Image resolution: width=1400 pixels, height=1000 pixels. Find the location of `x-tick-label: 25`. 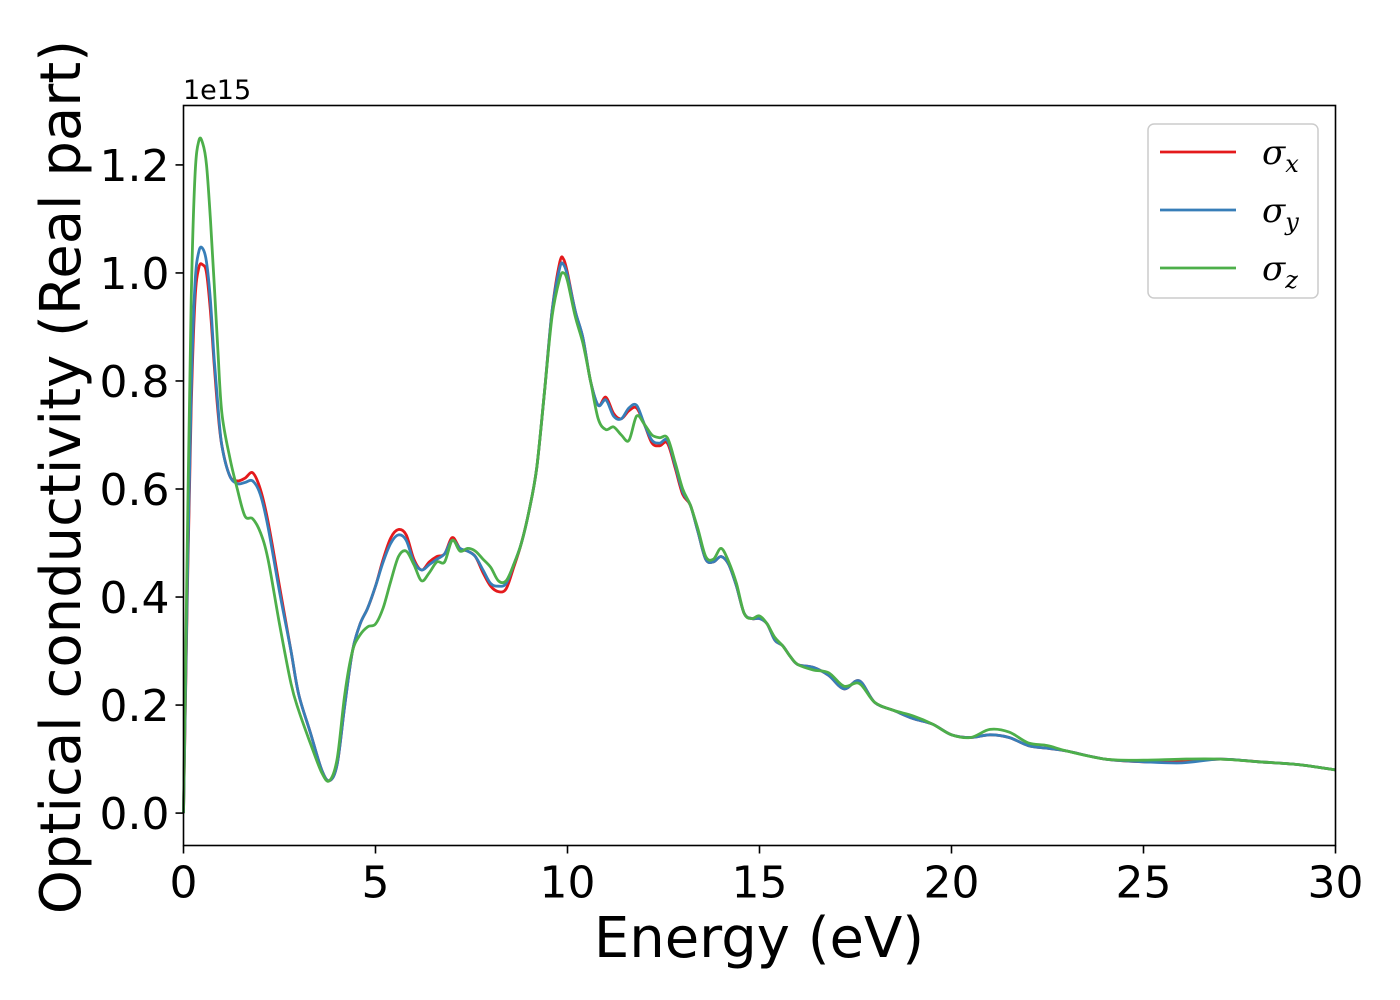

x-tick-label: 25 is located at coordinates (1144, 883).